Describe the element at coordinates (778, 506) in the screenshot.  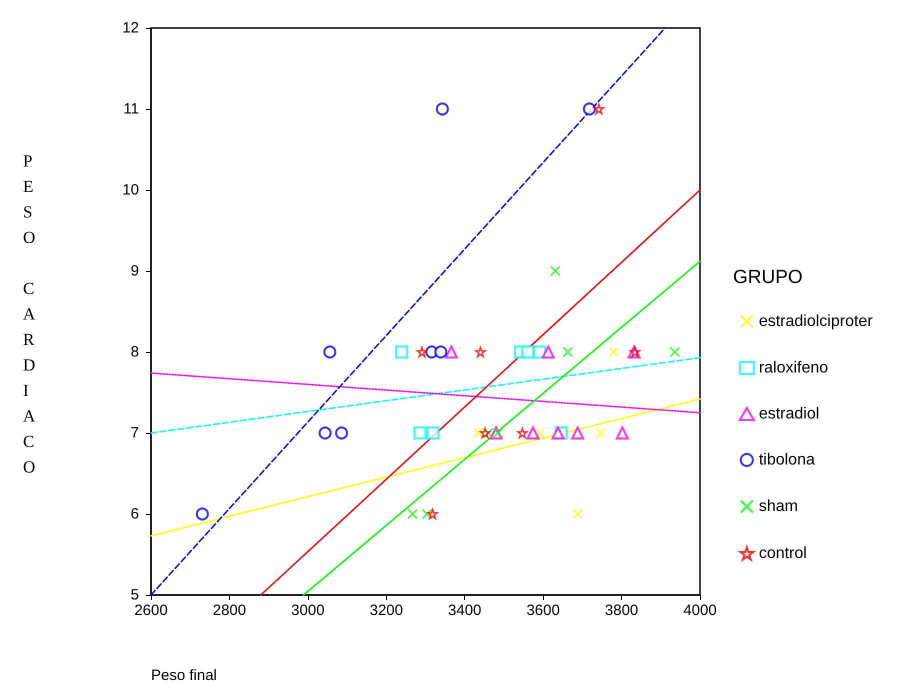
I see `legend-label: sham` at that location.